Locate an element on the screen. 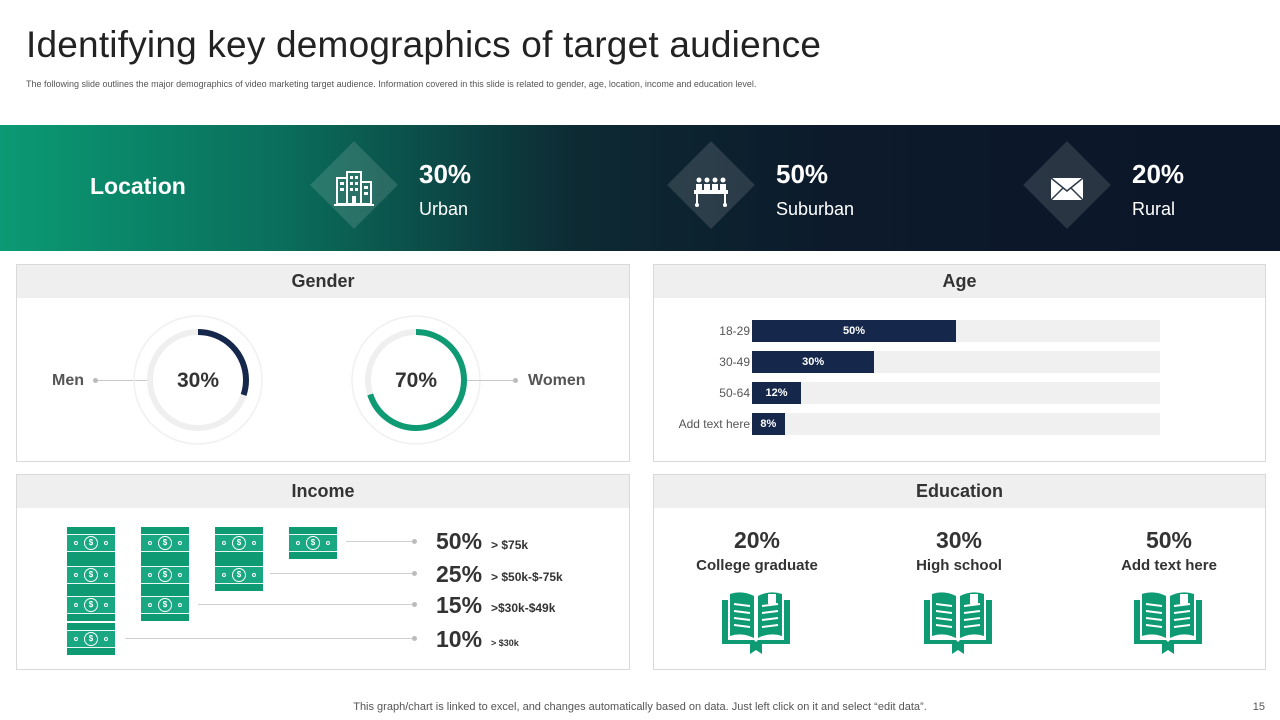  age-bar: 8% is located at coordinates (768, 424).